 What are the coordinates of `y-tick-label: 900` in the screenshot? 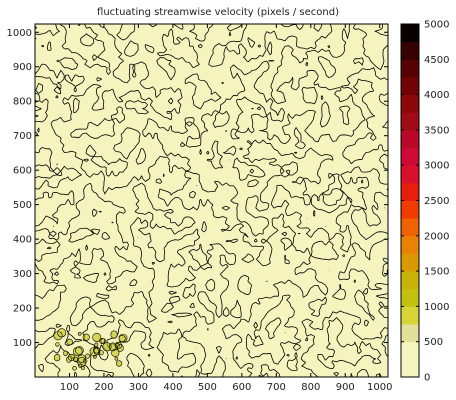 It's located at (22, 67).